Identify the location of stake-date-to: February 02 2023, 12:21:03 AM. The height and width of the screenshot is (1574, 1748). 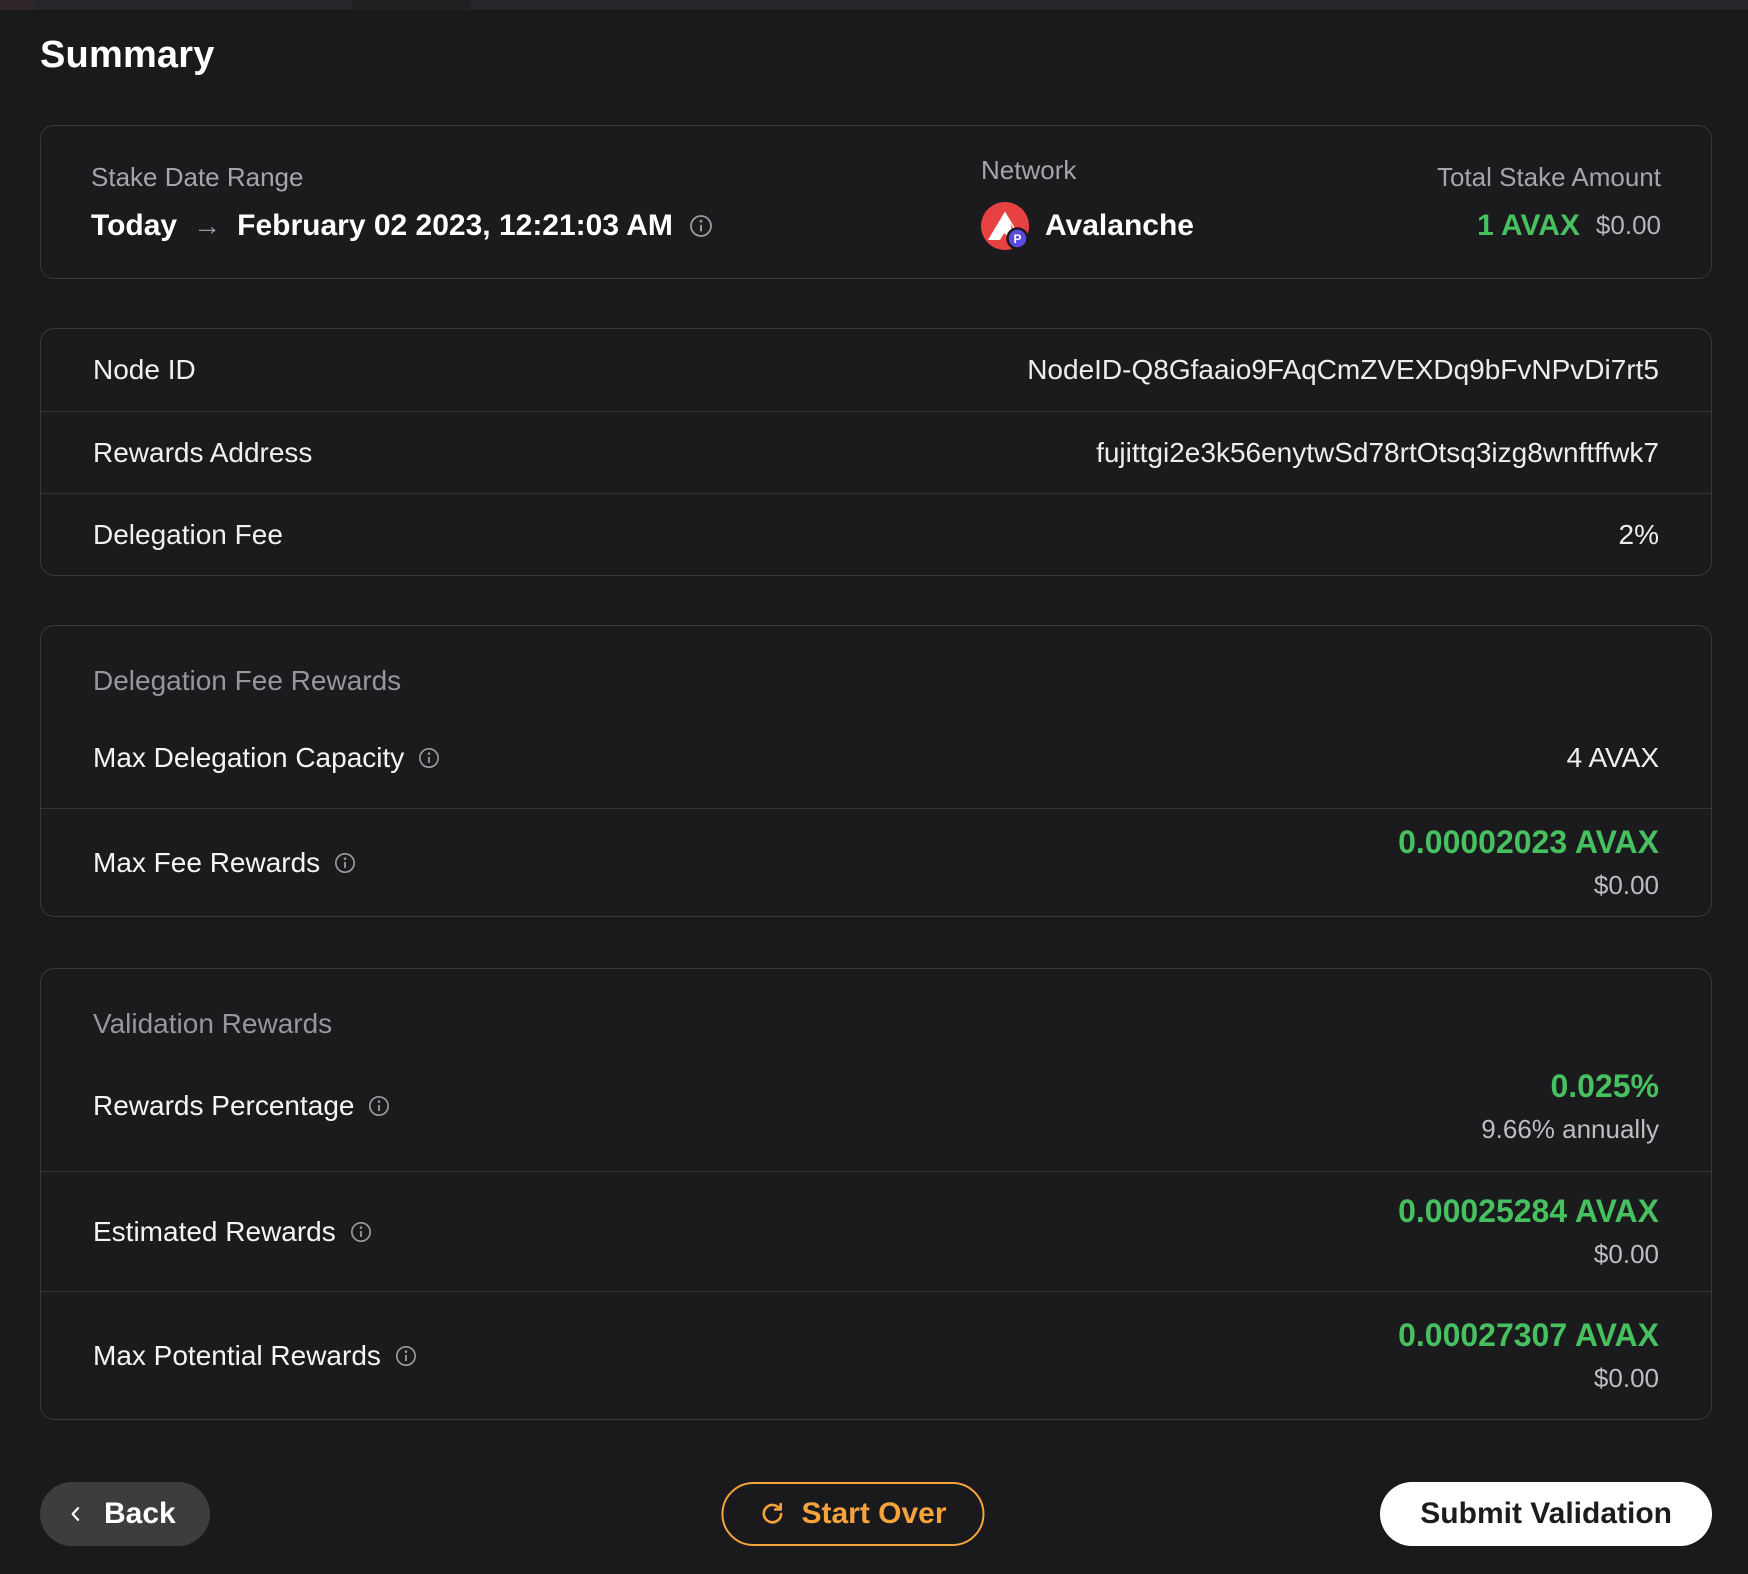
(455, 225).